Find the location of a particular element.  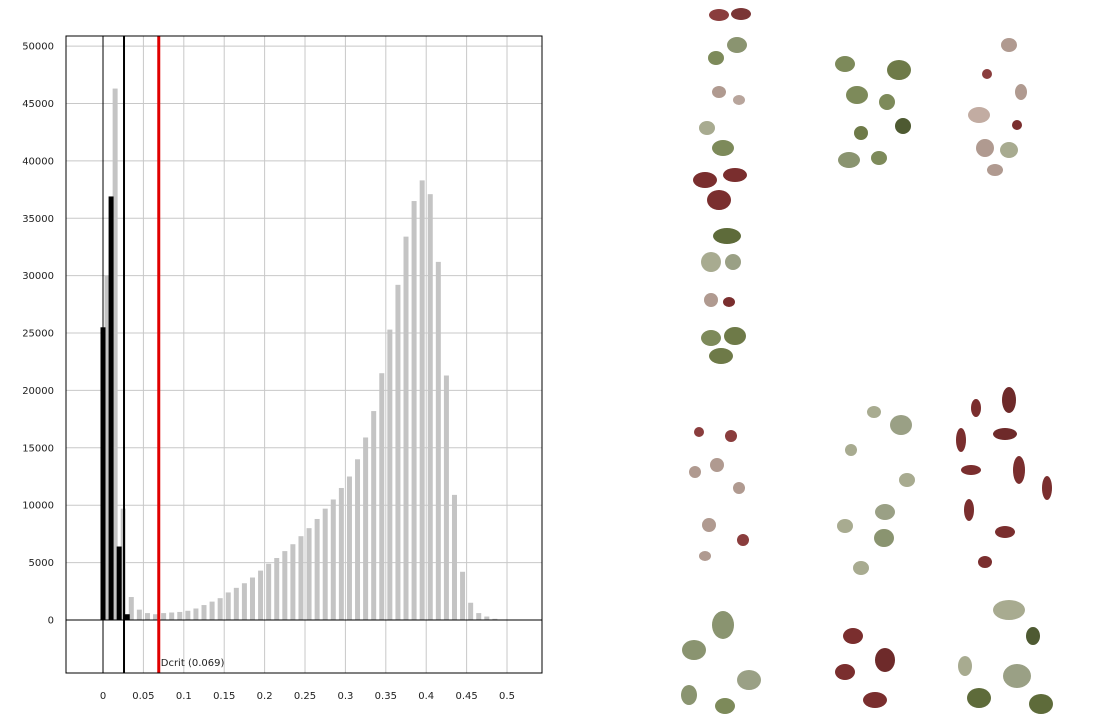

x-tick-label: 0.1 is located at coordinates (184, 696).